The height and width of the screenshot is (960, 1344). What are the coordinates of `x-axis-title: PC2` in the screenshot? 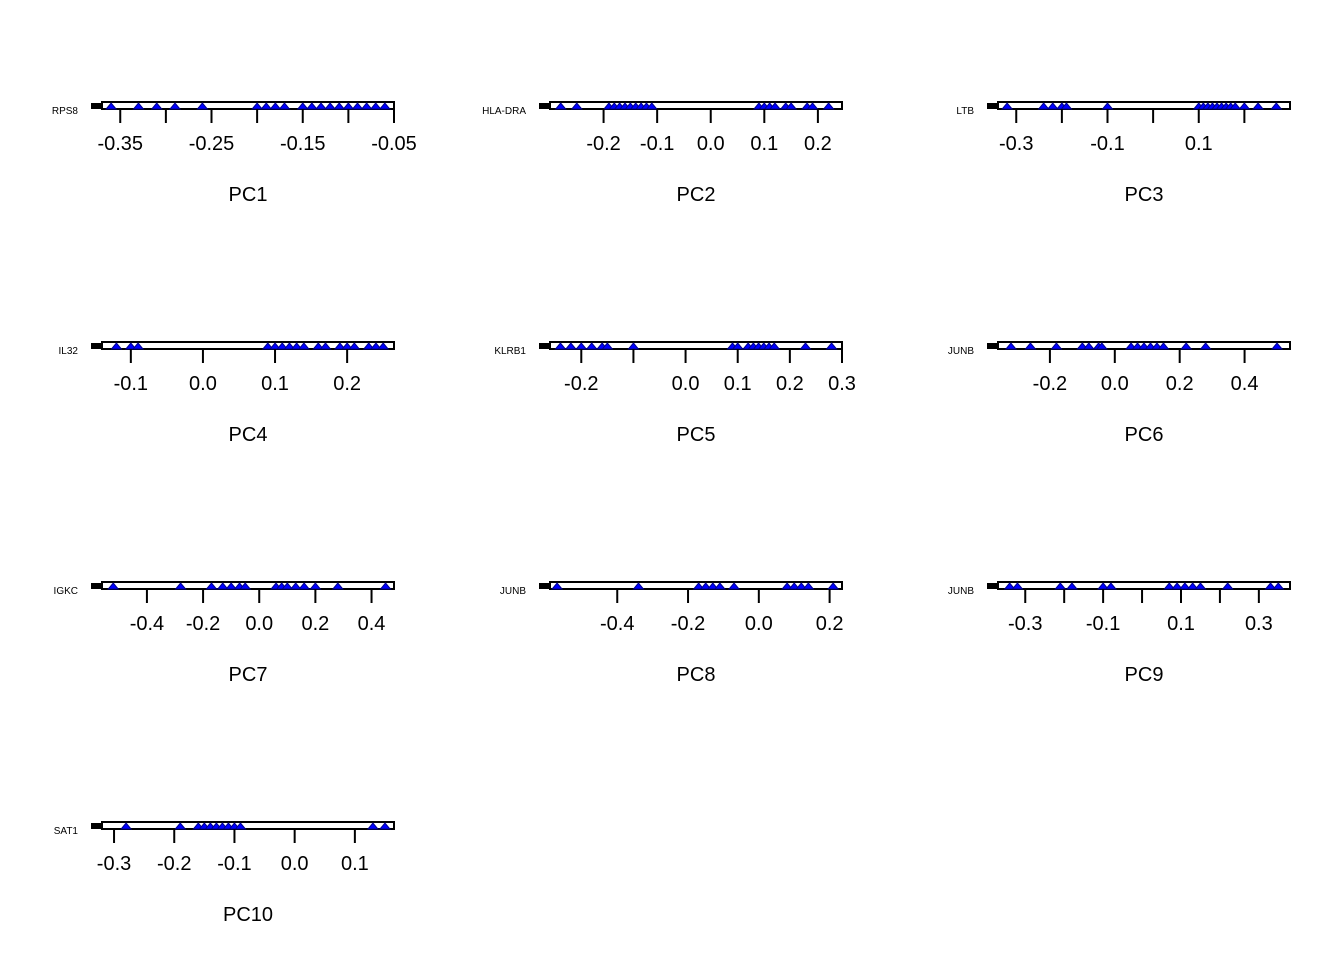 It's located at (696, 195).